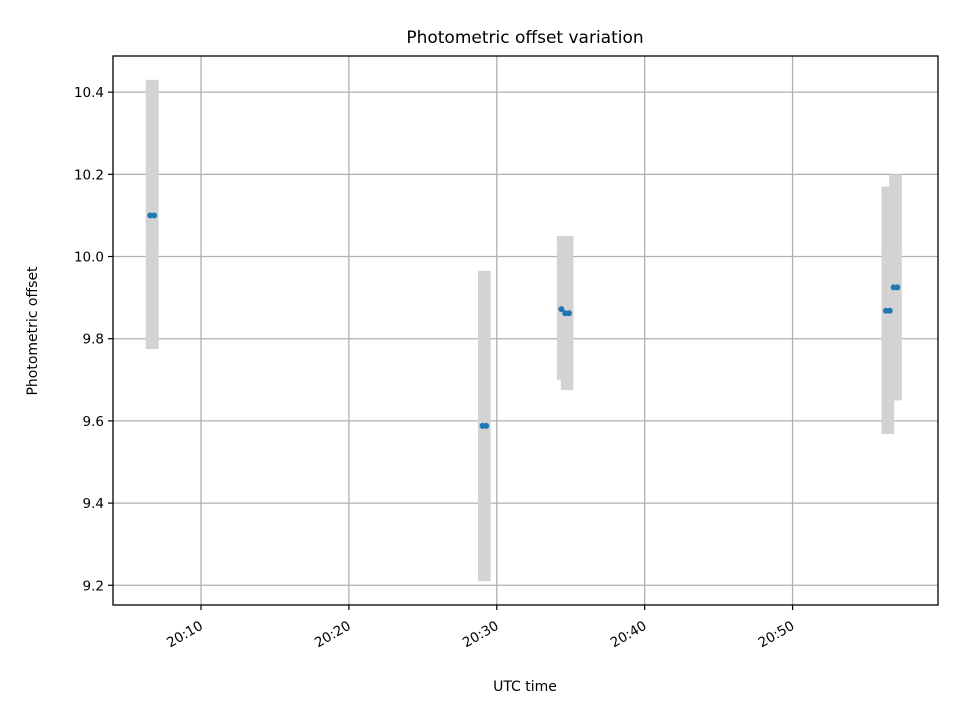 This screenshot has height=720, width=960. I want to click on y-tick-label: 9.4, so click(93, 504).